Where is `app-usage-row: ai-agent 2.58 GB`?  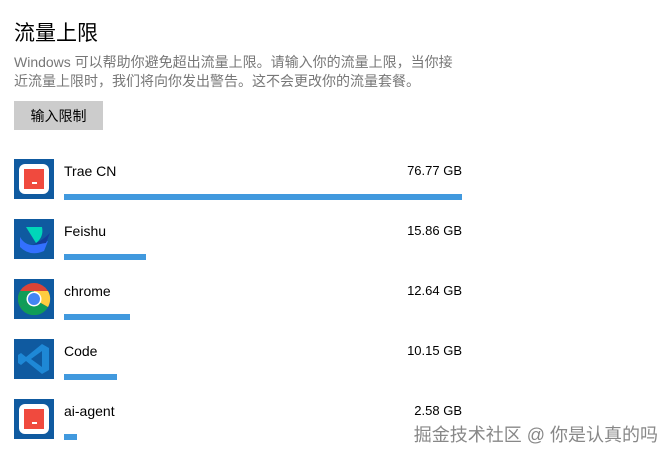
app-usage-row: ai-agent 2.58 GB is located at coordinates (238, 423).